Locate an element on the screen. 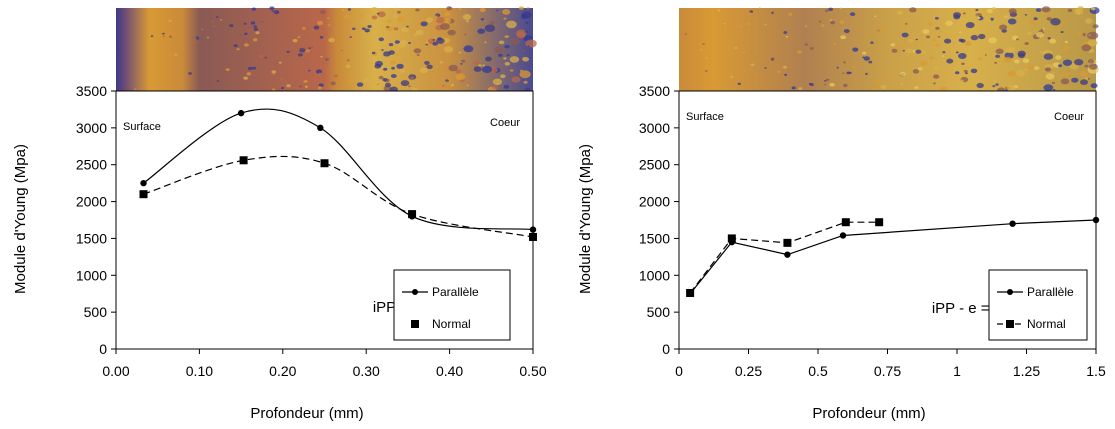 The height and width of the screenshot is (429, 1115). x-tick-label: 0 is located at coordinates (679, 371).